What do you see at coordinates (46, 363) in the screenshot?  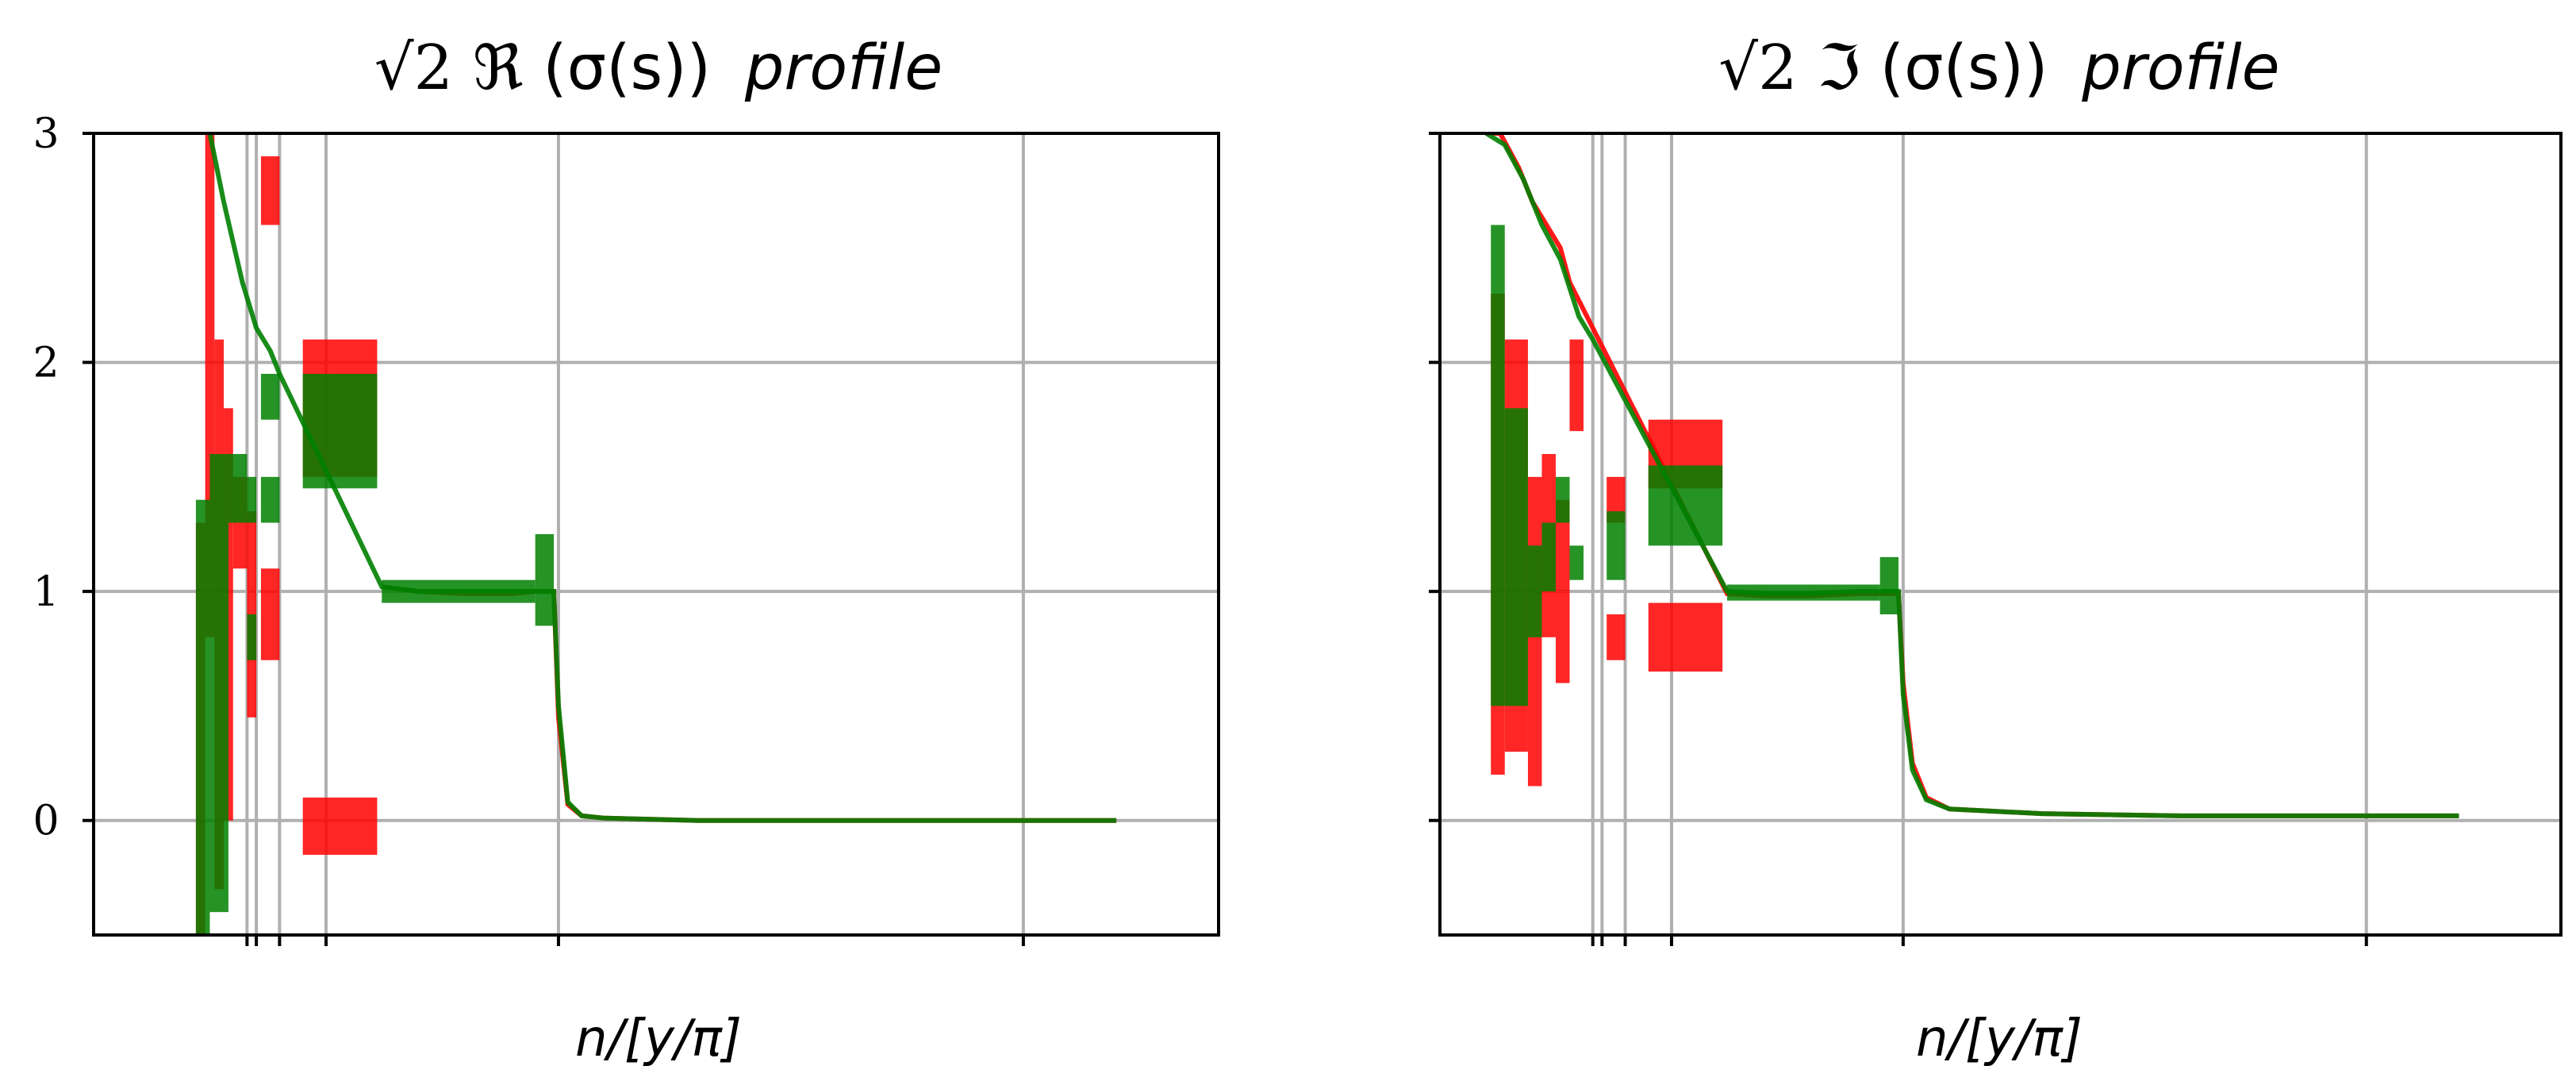 I see `panel-real-ytick-label-2: 2` at bounding box center [46, 363].